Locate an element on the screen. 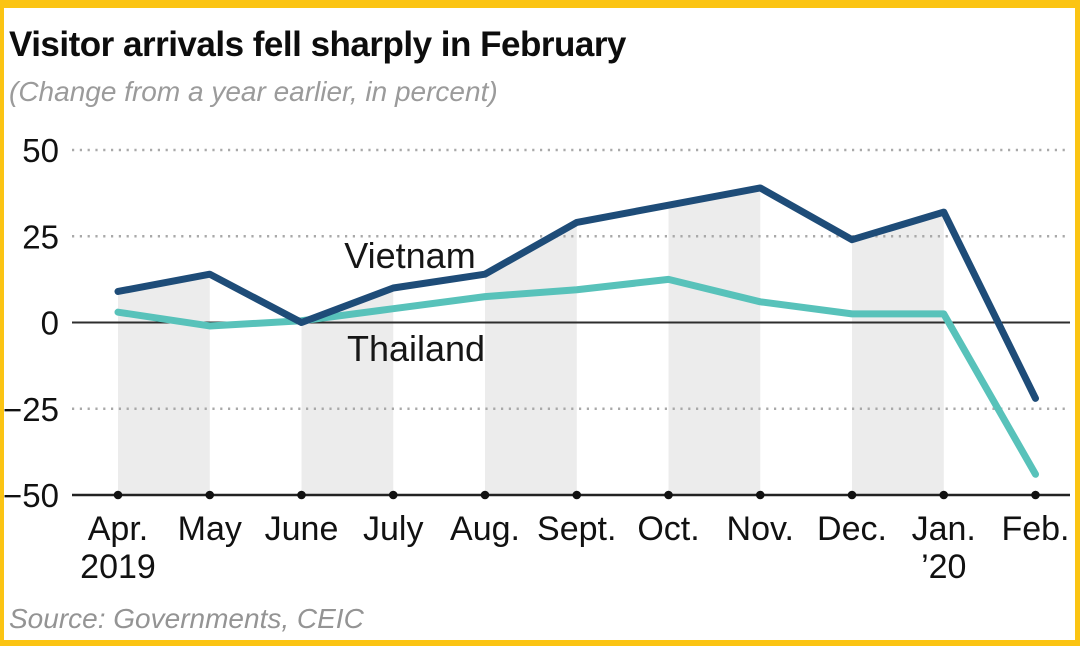  x-tick-label: June is located at coordinates (302, 529).